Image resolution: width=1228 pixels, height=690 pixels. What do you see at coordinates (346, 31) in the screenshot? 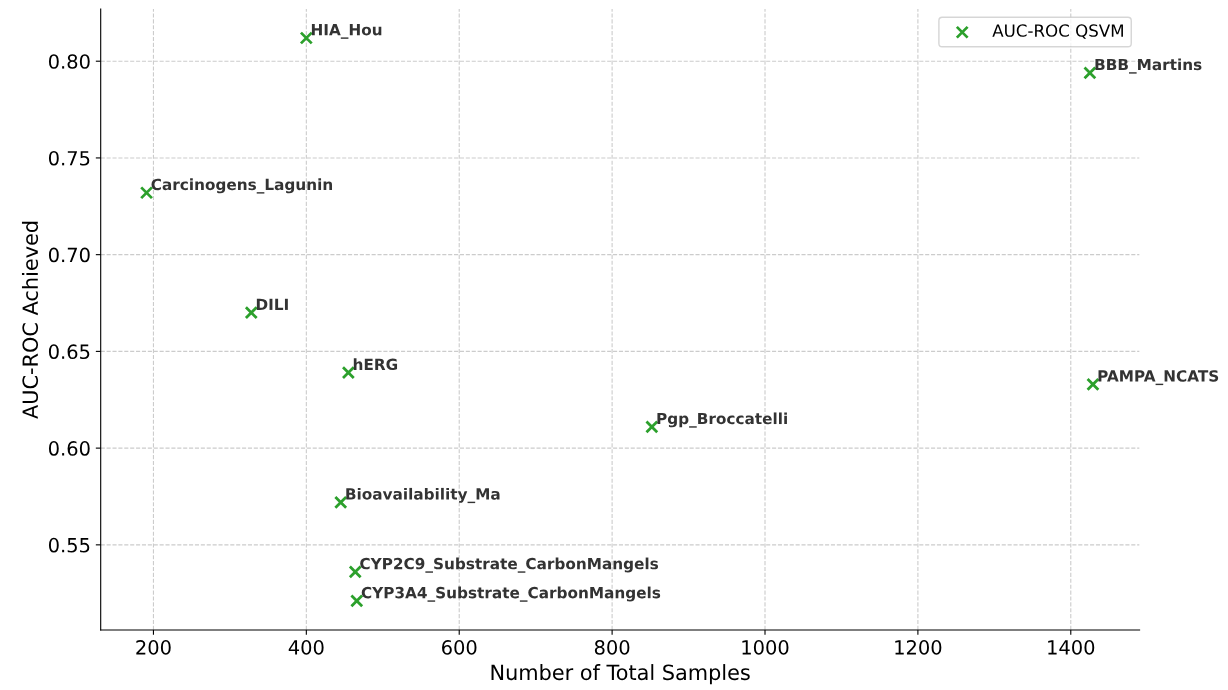
I see `annotation: HIA_Hou` at bounding box center [346, 31].